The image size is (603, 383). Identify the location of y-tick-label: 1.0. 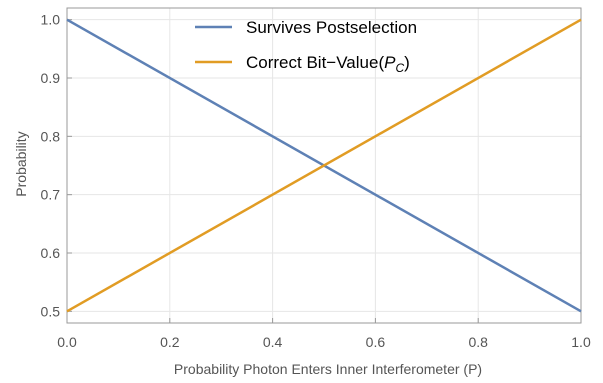
(51, 20).